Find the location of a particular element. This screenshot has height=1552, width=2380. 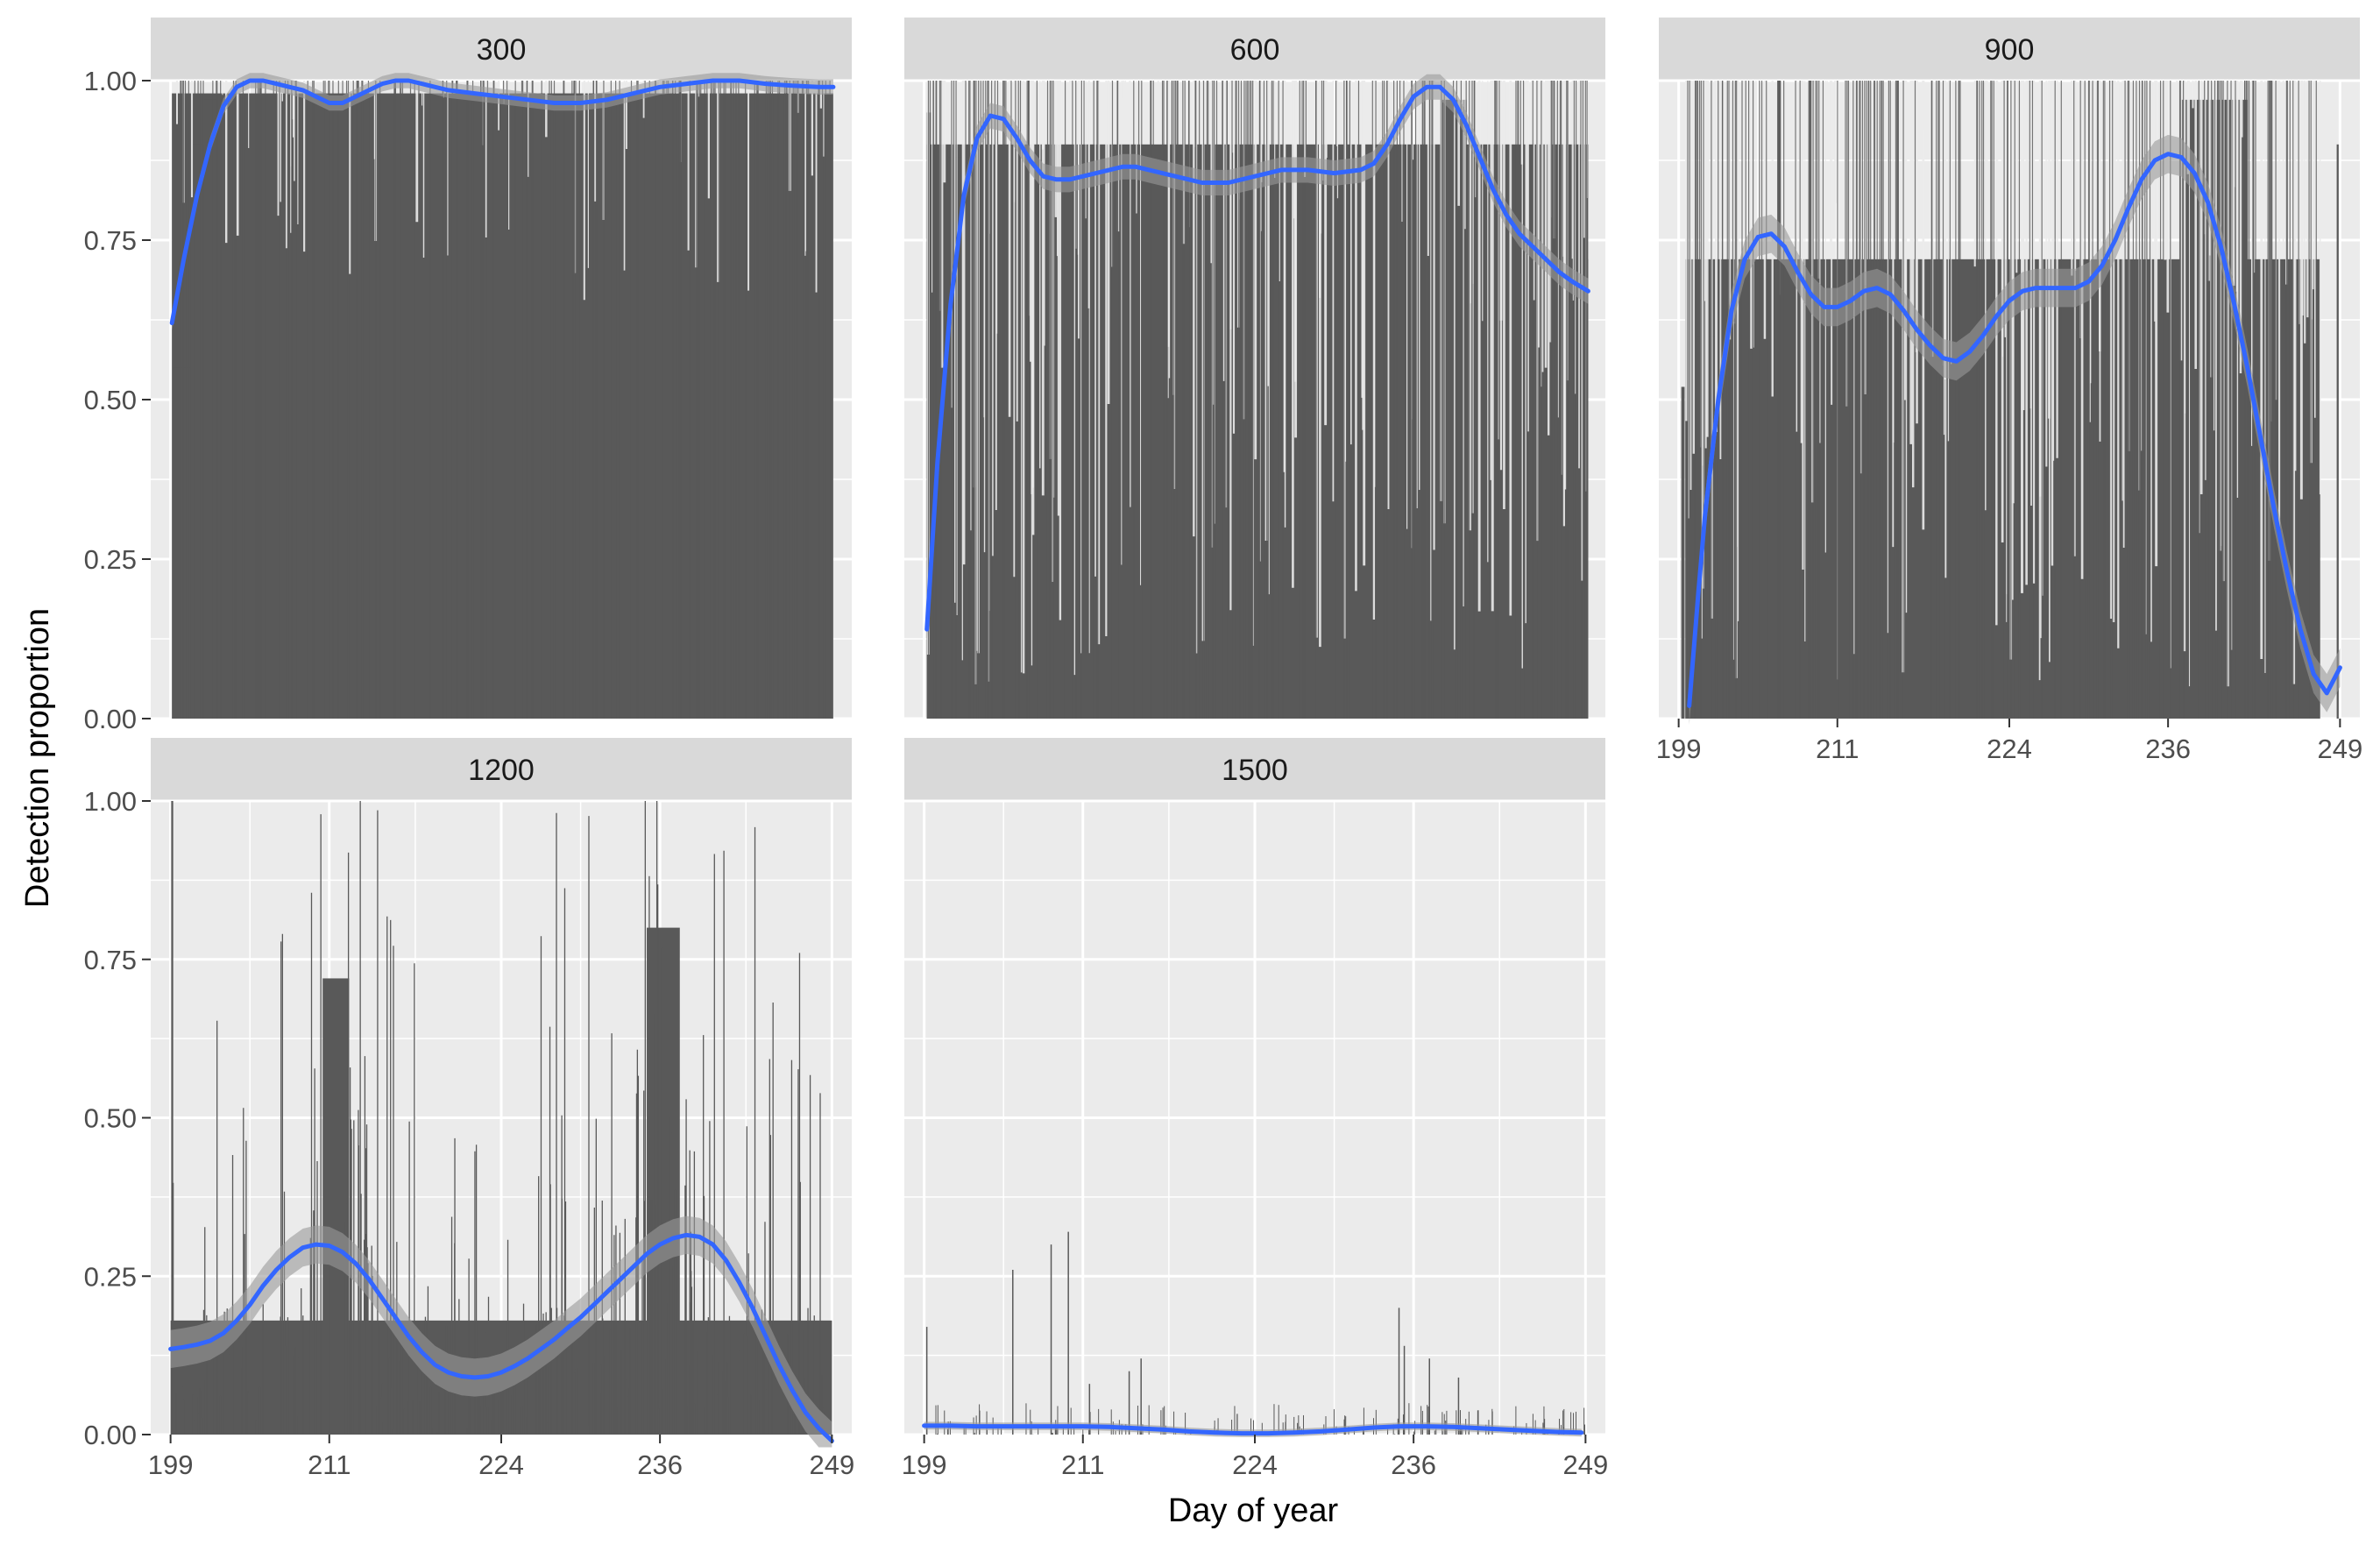

facet-strip-label: 1500 is located at coordinates (1255, 770).